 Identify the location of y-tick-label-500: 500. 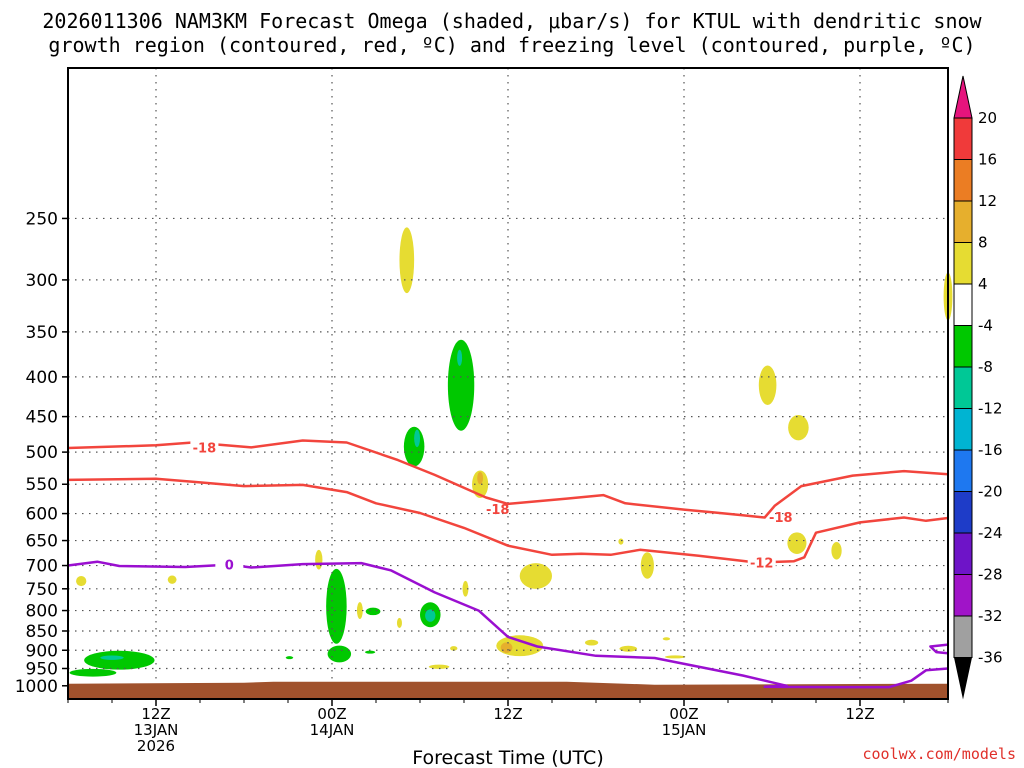
(42, 453).